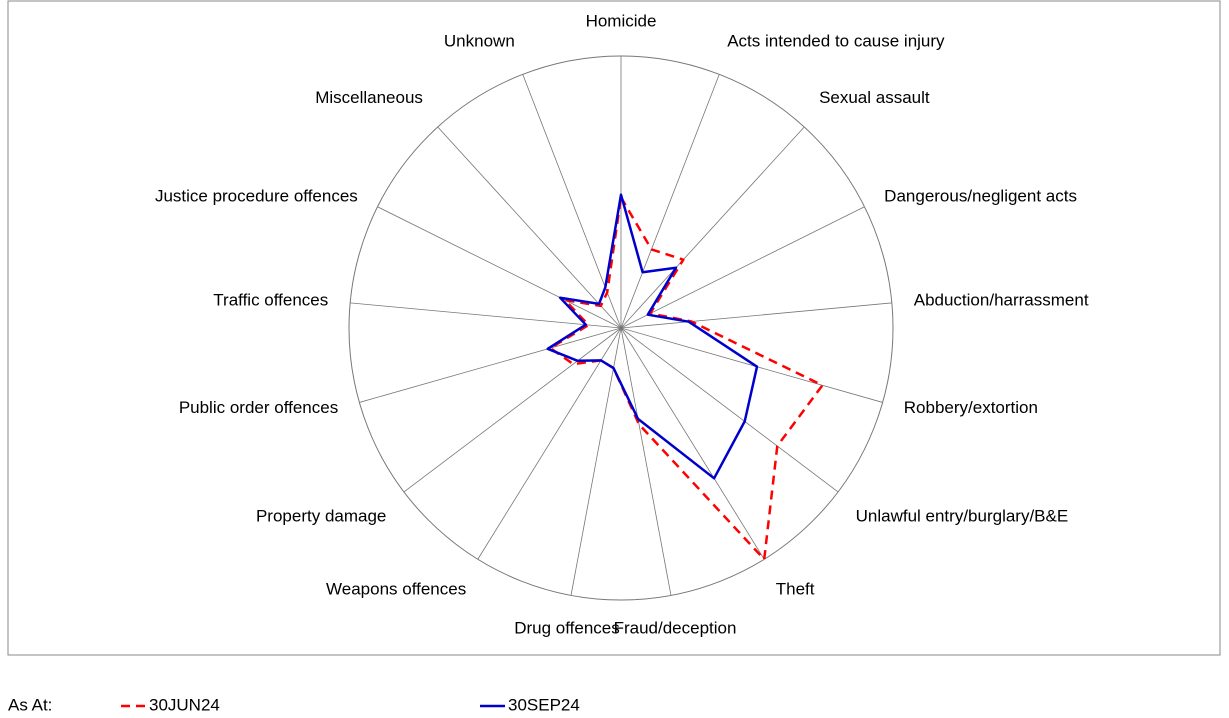  I want to click on category-label: Homicide, so click(621, 20).